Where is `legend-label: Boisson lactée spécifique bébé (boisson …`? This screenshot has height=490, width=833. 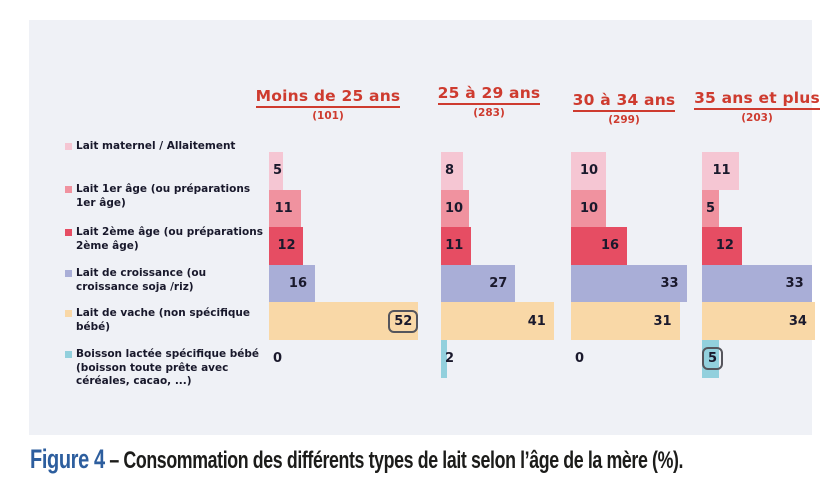 legend-label: Boisson lactée spécifique bébé (boisson … is located at coordinates (168, 367).